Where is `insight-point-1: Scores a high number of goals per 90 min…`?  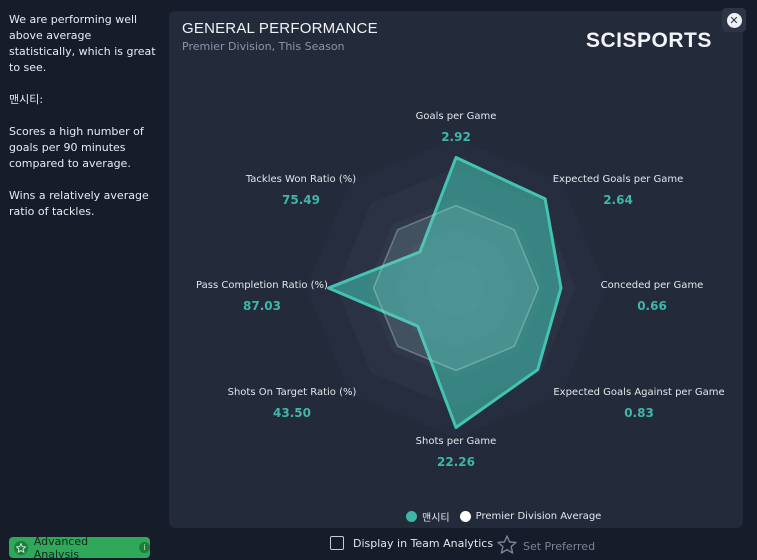
insight-point-1: Scores a high number of goals per 90 min… is located at coordinates (76, 147).